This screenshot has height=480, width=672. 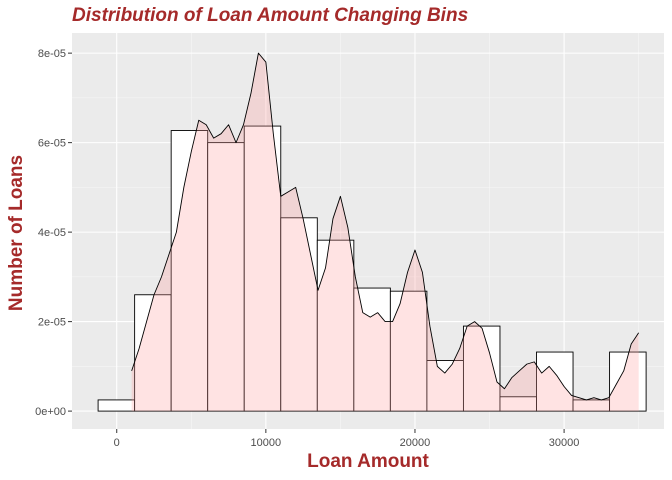 I want to click on y-tick-label: 2e-05, so click(x=52, y=323).